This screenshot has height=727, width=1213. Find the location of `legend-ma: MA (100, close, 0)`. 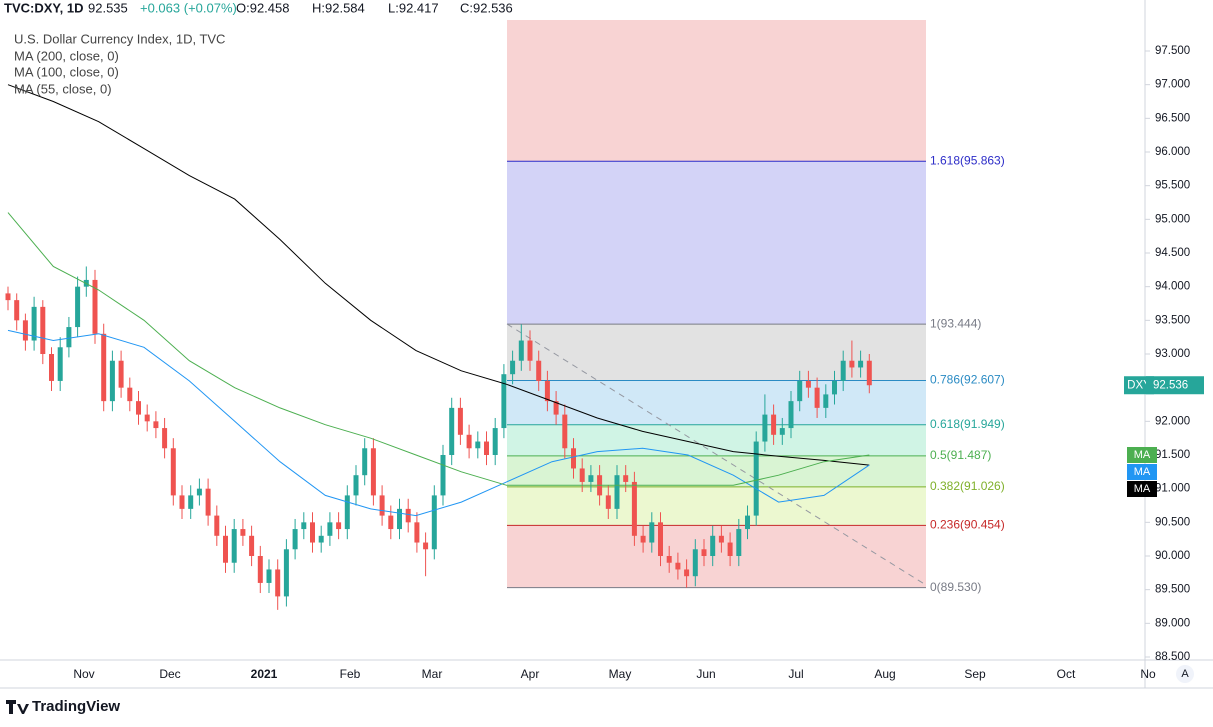

legend-ma: MA (100, close, 0) is located at coordinates (66, 71).